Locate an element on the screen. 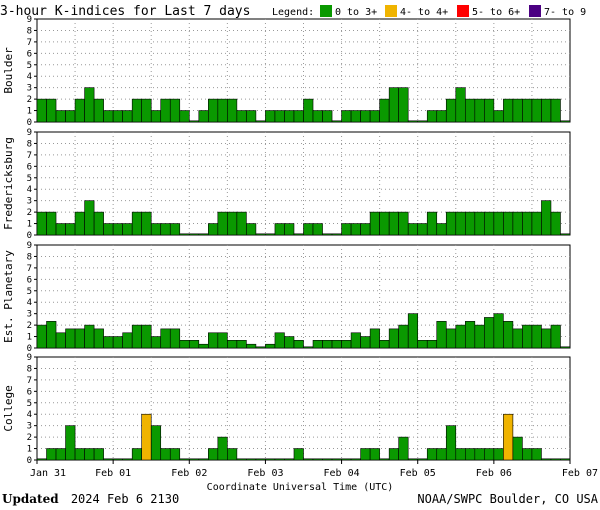  legend: 0 to 3+ 4- to 4+ 5- to 6+ 7- to 9 is located at coordinates (453, 11).